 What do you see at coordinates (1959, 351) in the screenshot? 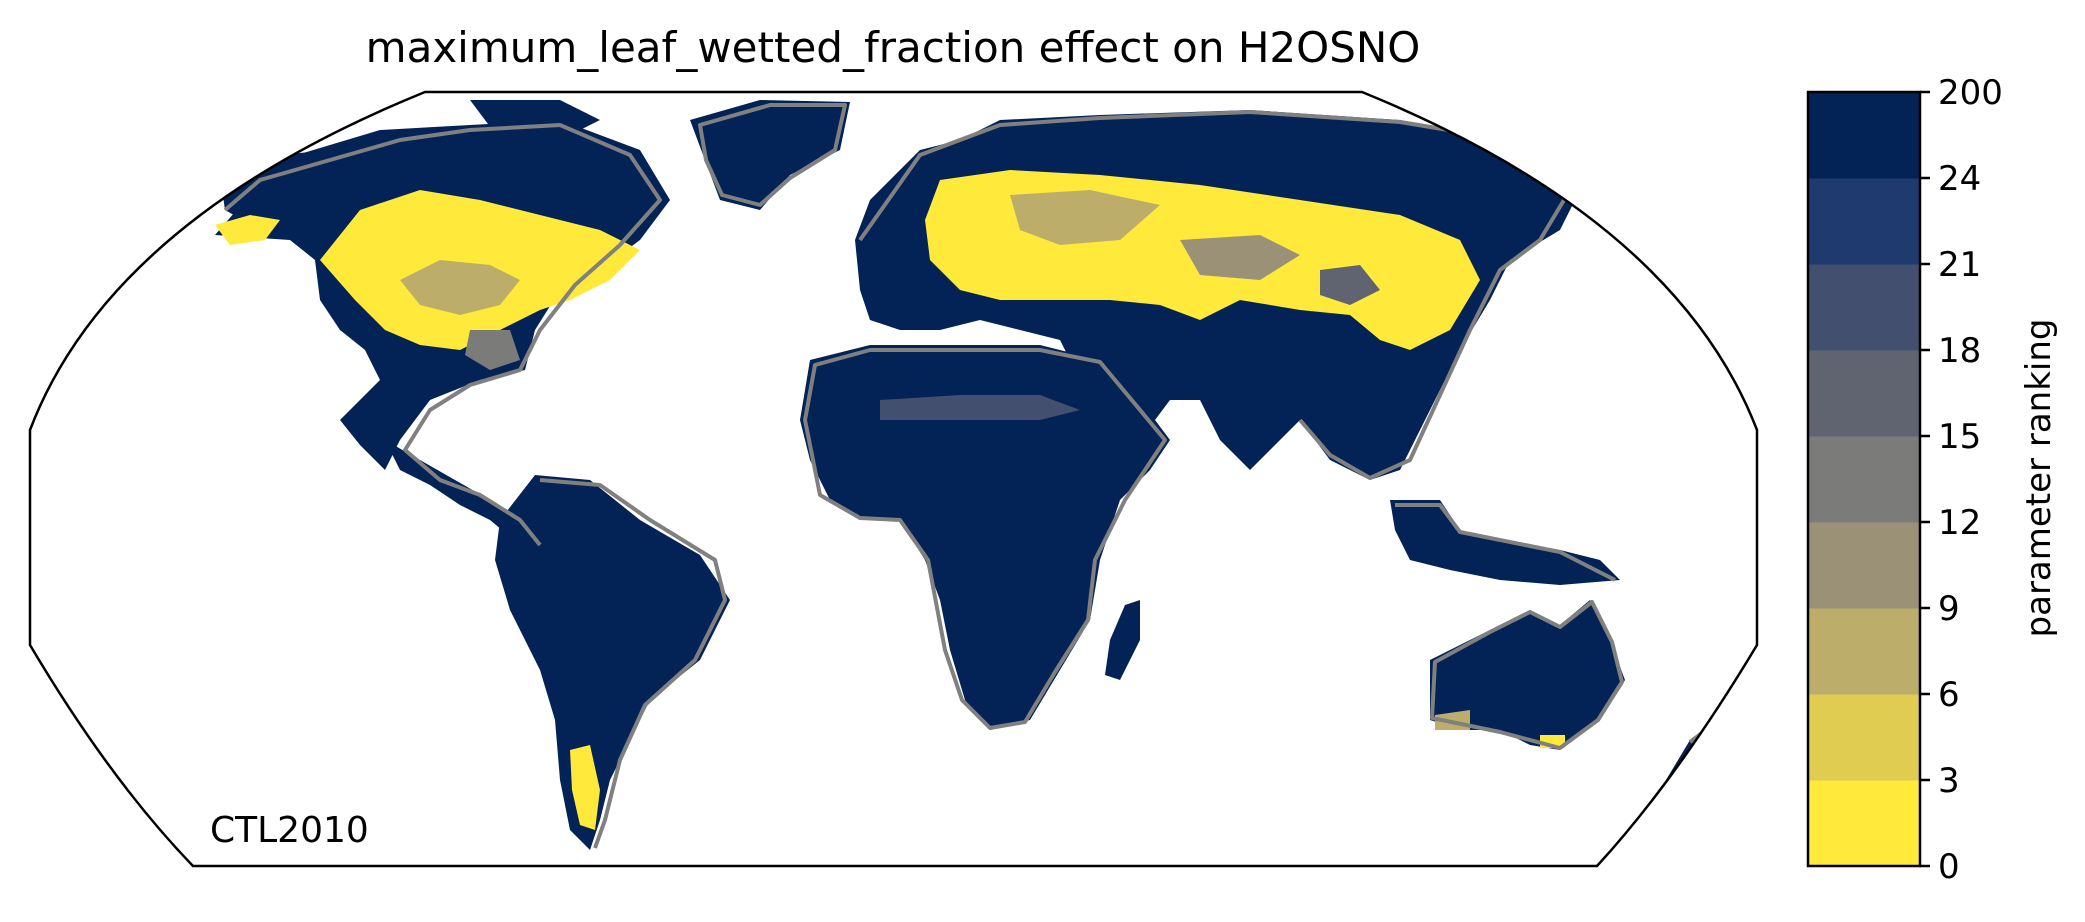
I see `colorbar-tick-label: 18` at bounding box center [1959, 351].